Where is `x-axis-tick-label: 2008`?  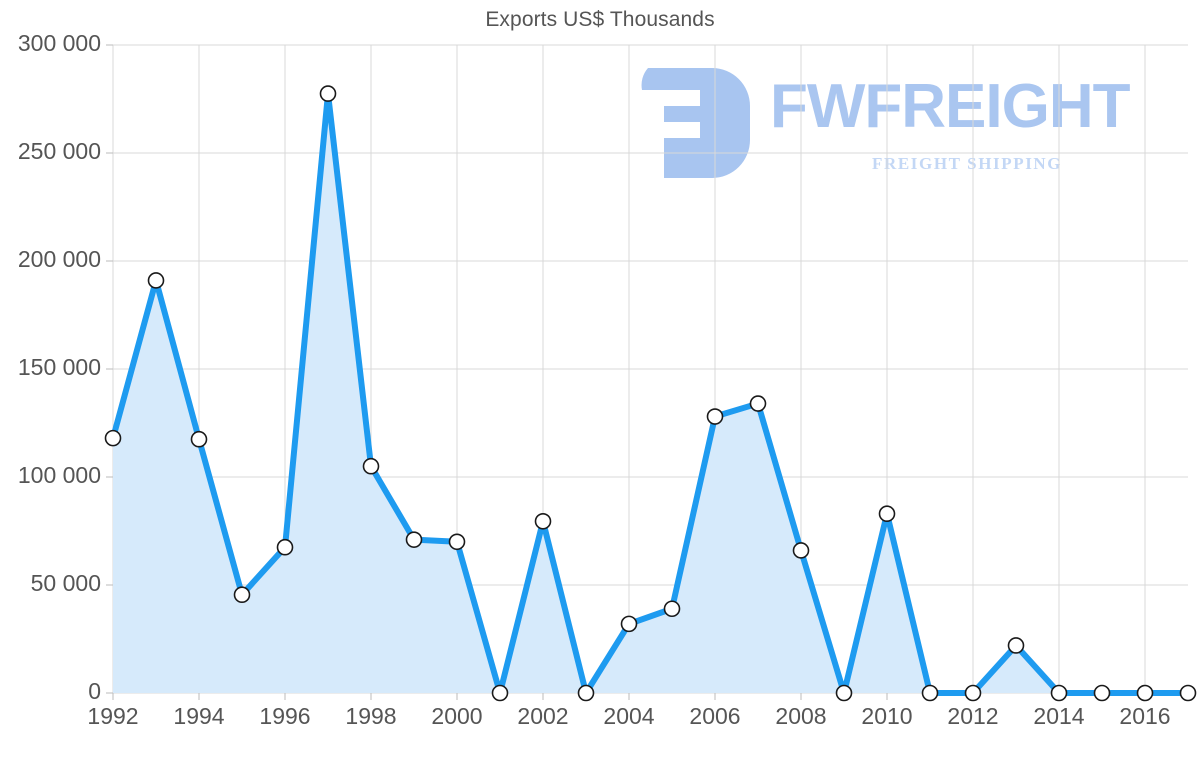
x-axis-tick-label: 2008 is located at coordinates (801, 716).